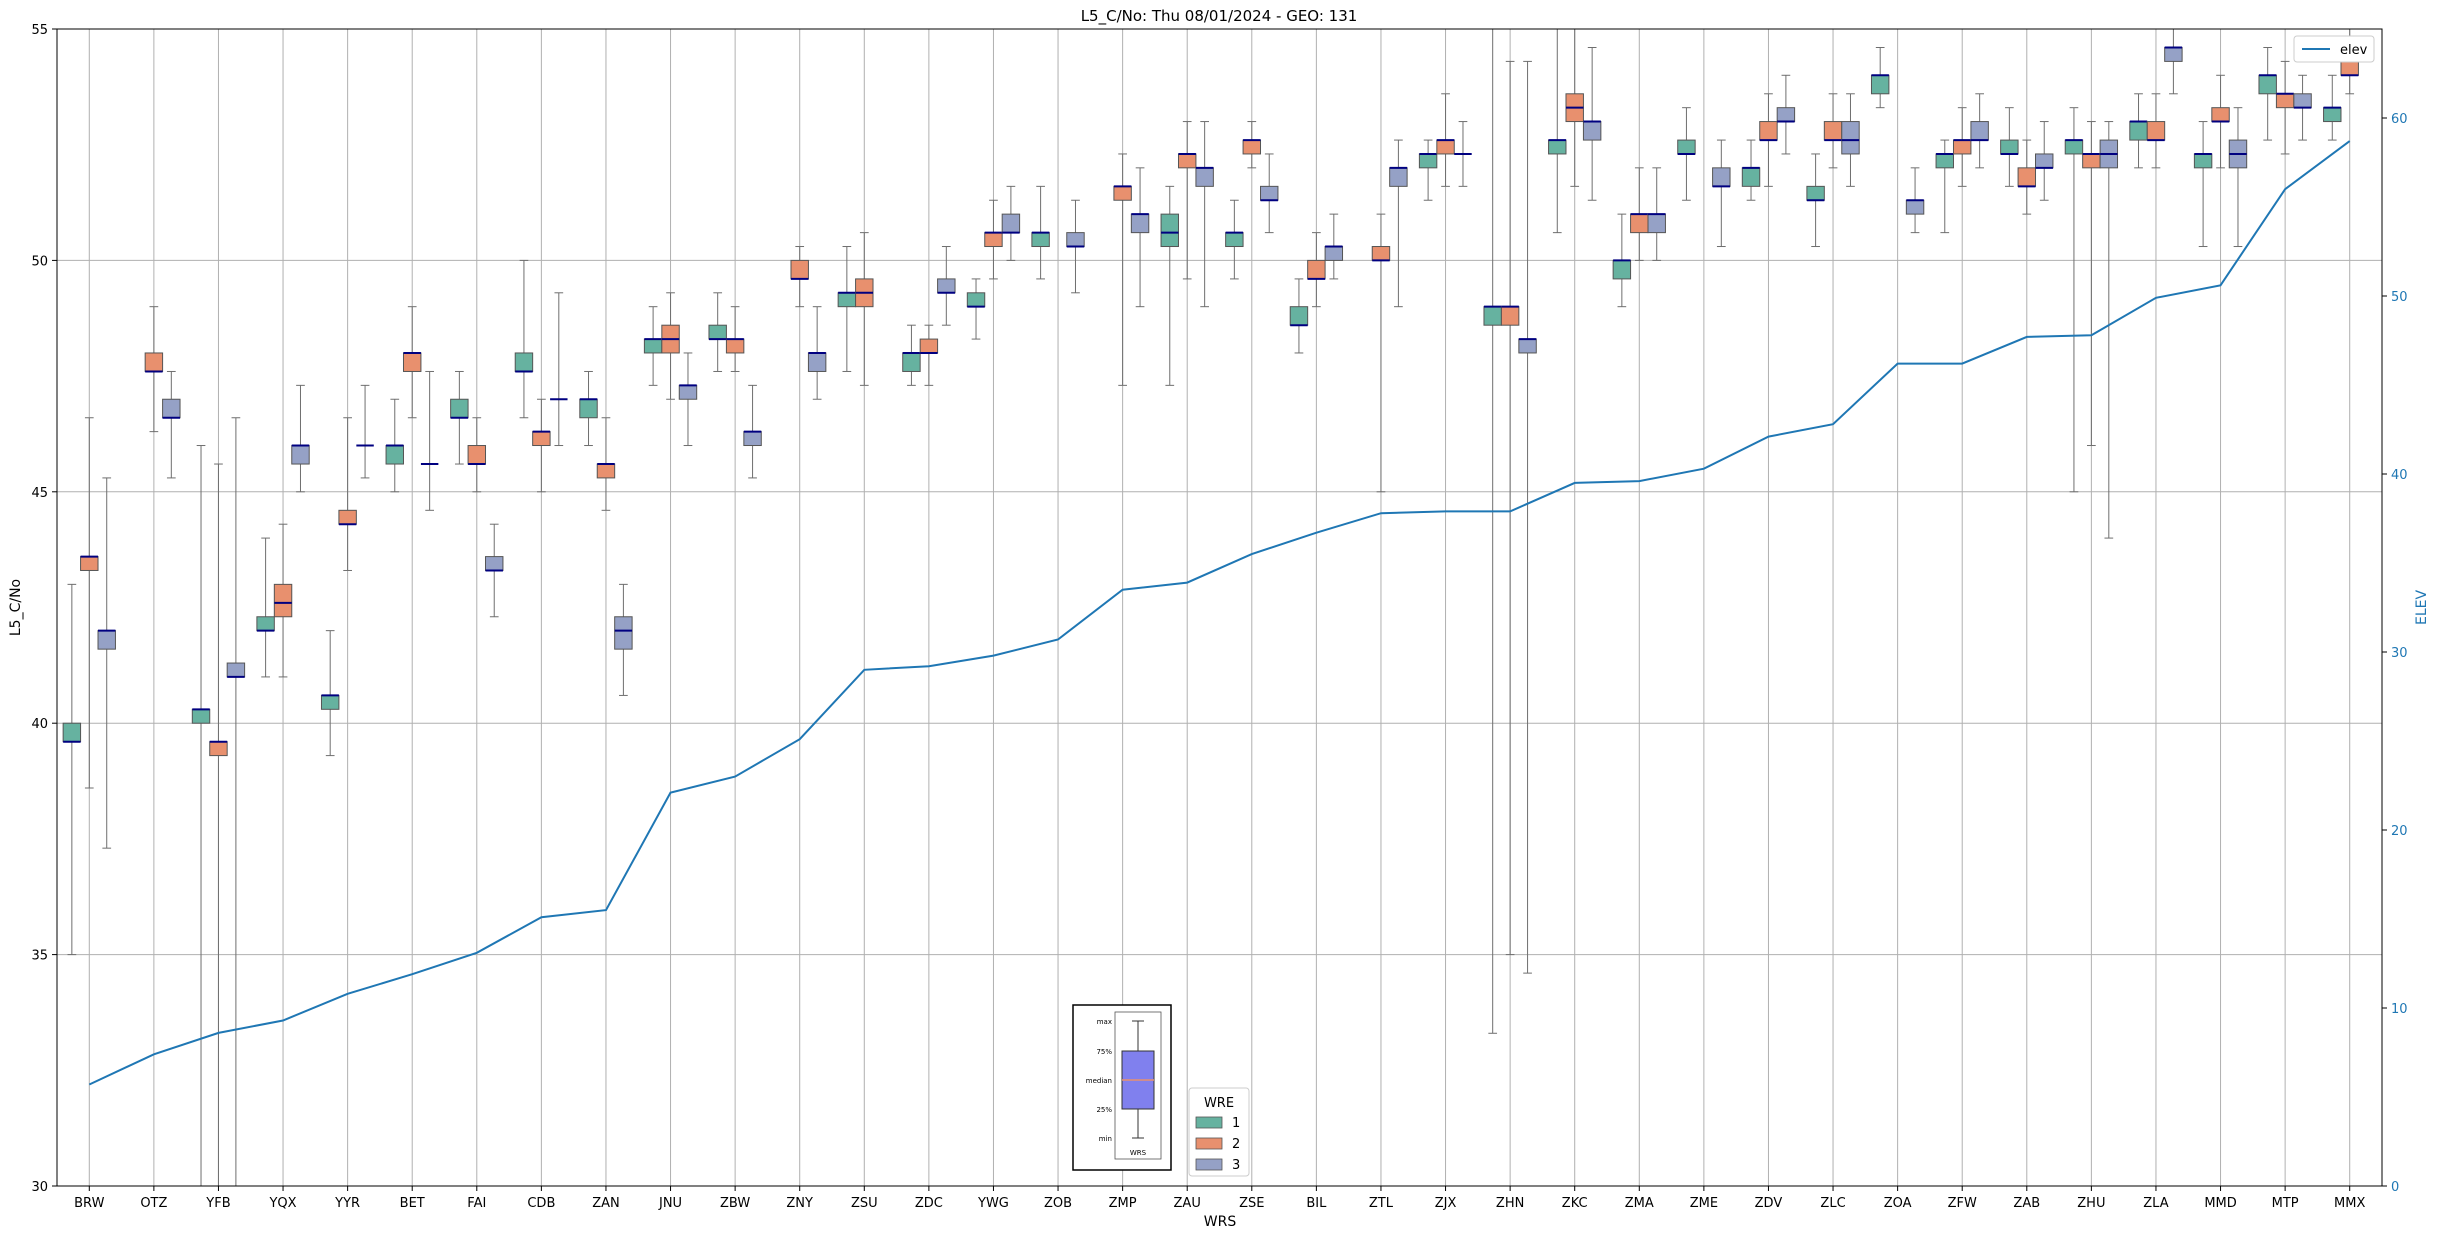 Image resolution: width=2439 pixels, height=1238 pixels. I want to click on x-tick-label: YWG, so click(993, 1203).